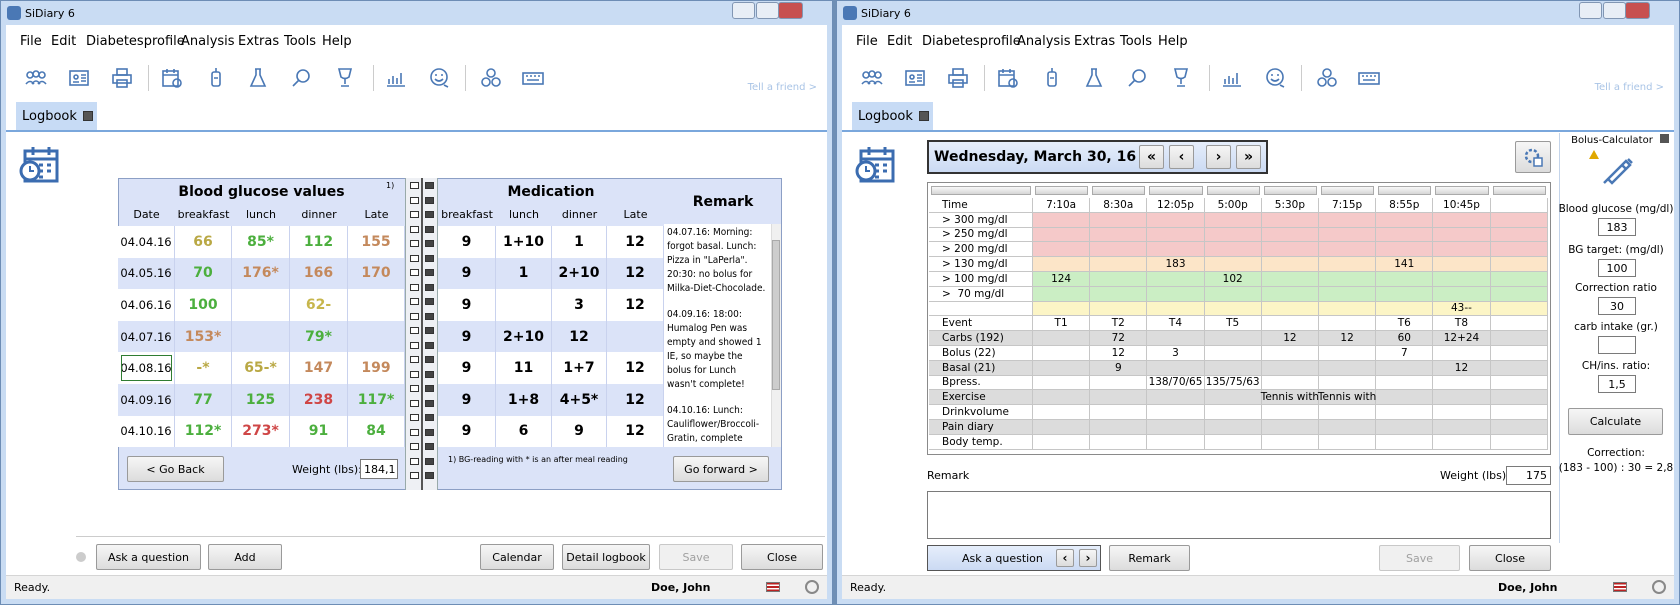  I want to click on grid-cell: 7, so click(1405, 353).